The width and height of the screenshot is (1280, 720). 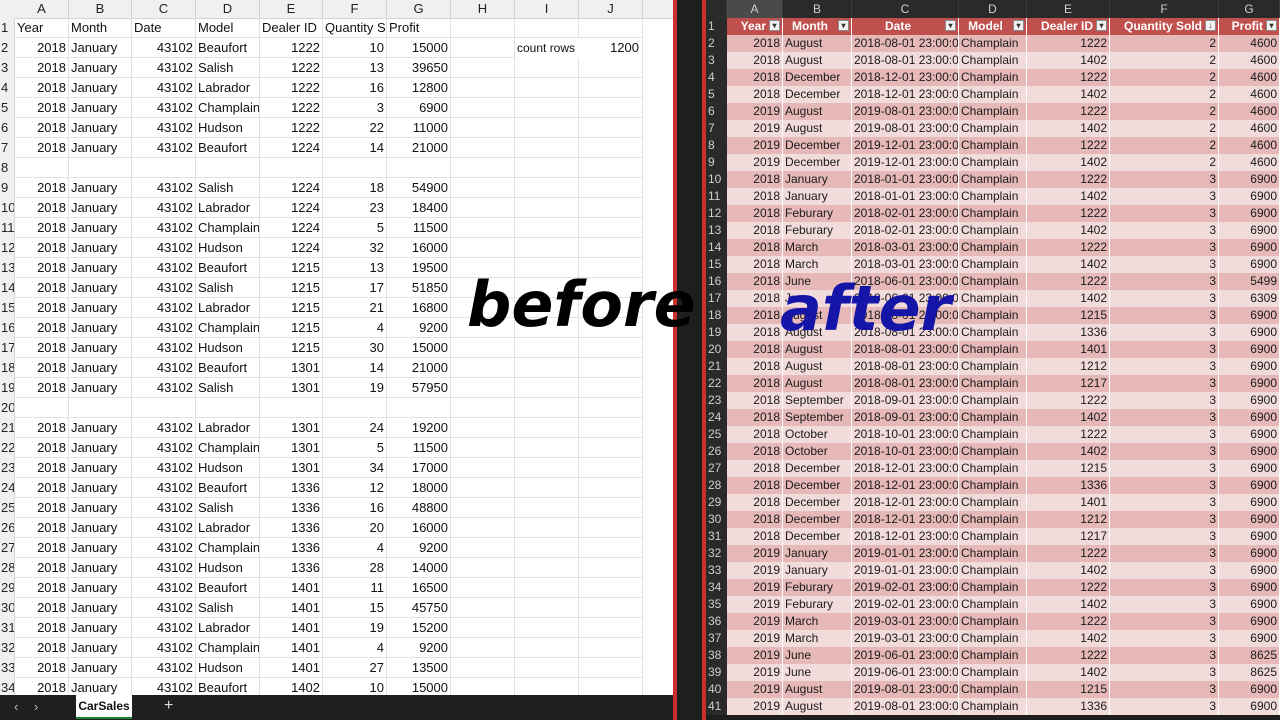 What do you see at coordinates (419, 528) in the screenshot?
I see `data-cell: 16000` at bounding box center [419, 528].